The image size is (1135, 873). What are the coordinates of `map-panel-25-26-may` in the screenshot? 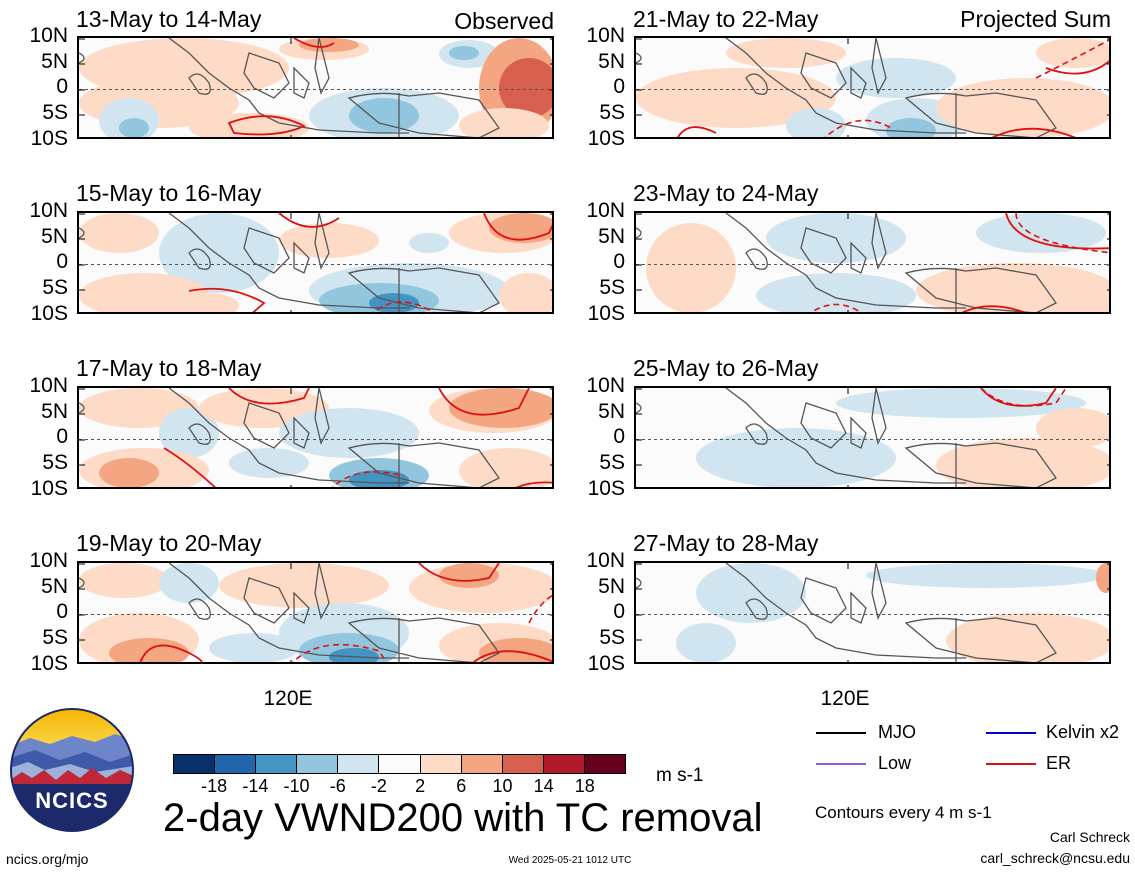 It's located at (872, 437).